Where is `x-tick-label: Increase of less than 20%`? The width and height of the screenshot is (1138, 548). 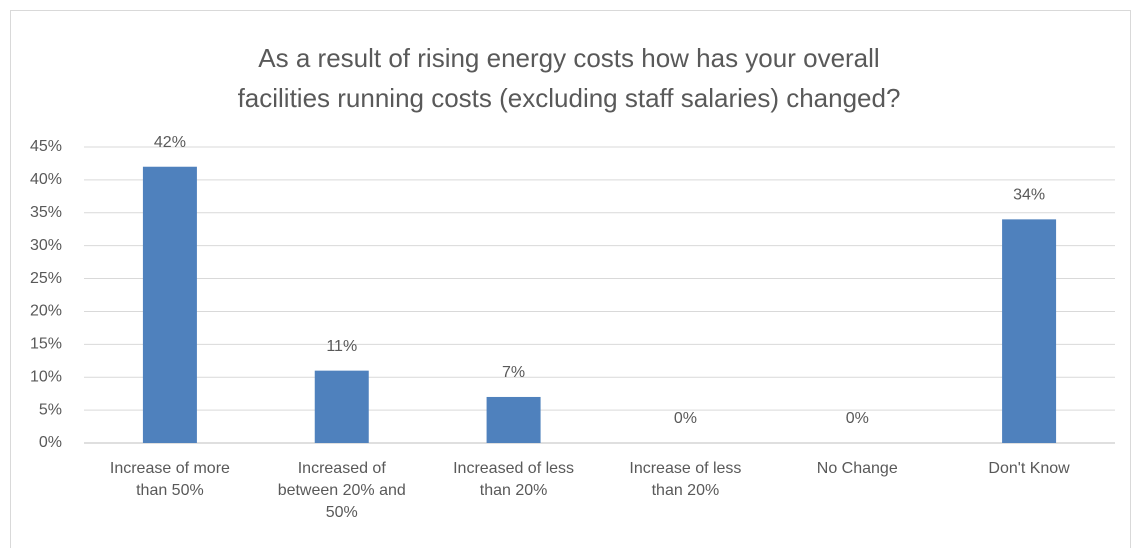
x-tick-label: Increase of less than 20% is located at coordinates (685, 479).